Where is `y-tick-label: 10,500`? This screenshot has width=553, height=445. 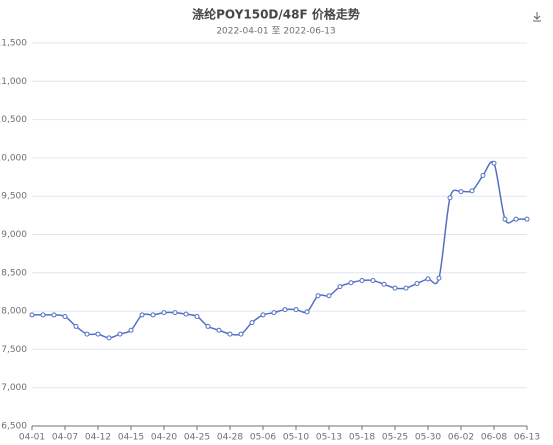 y-tick-label: 10,500 is located at coordinates (13, 120).